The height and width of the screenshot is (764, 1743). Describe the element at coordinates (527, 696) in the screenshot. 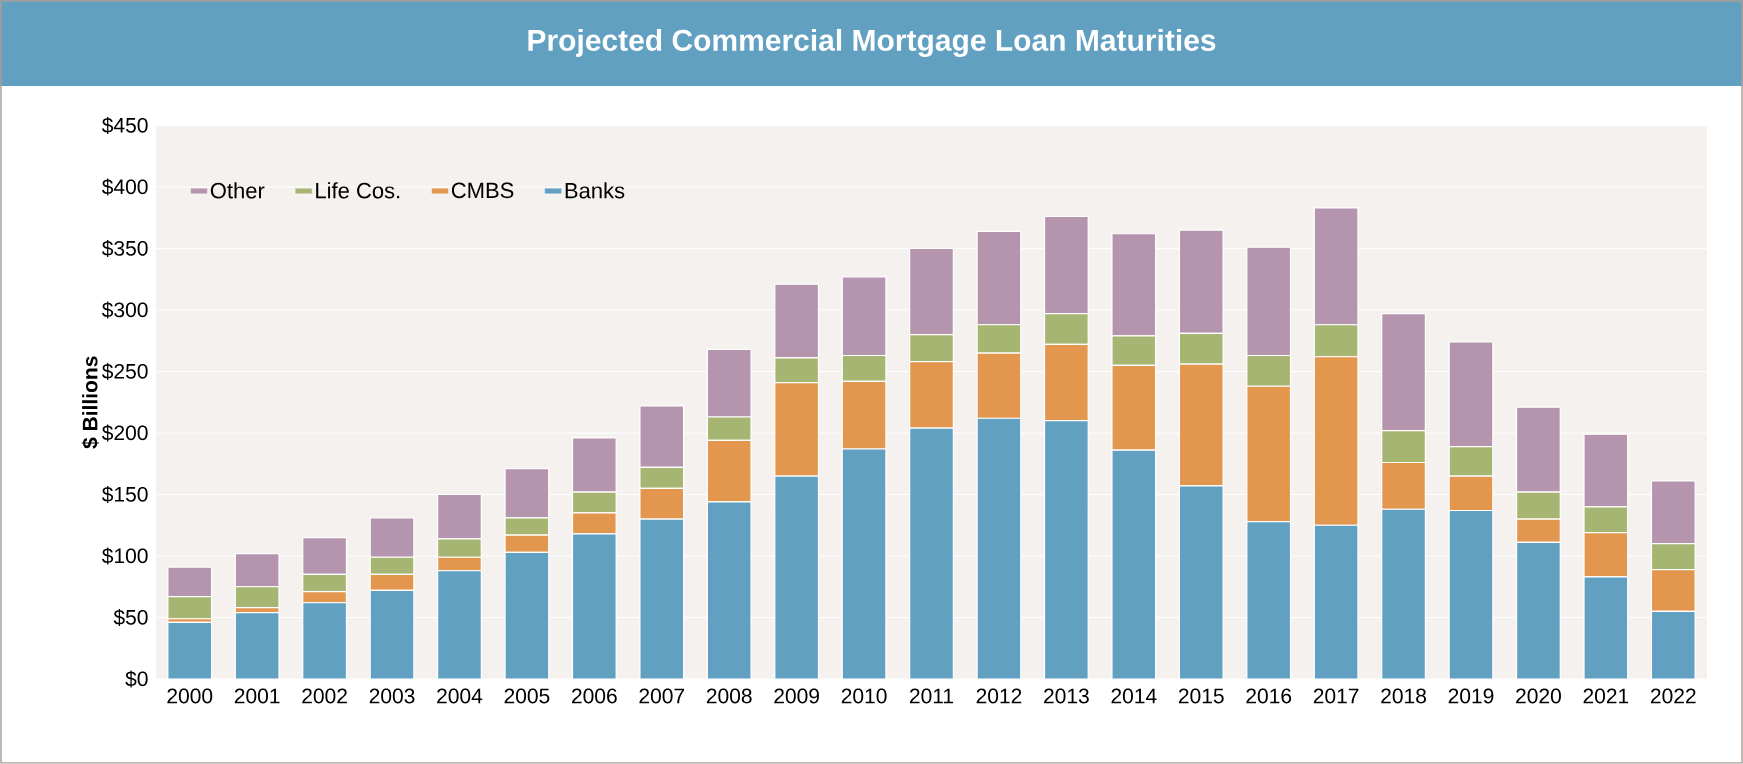

I see `x-tick-label: 2005` at that location.